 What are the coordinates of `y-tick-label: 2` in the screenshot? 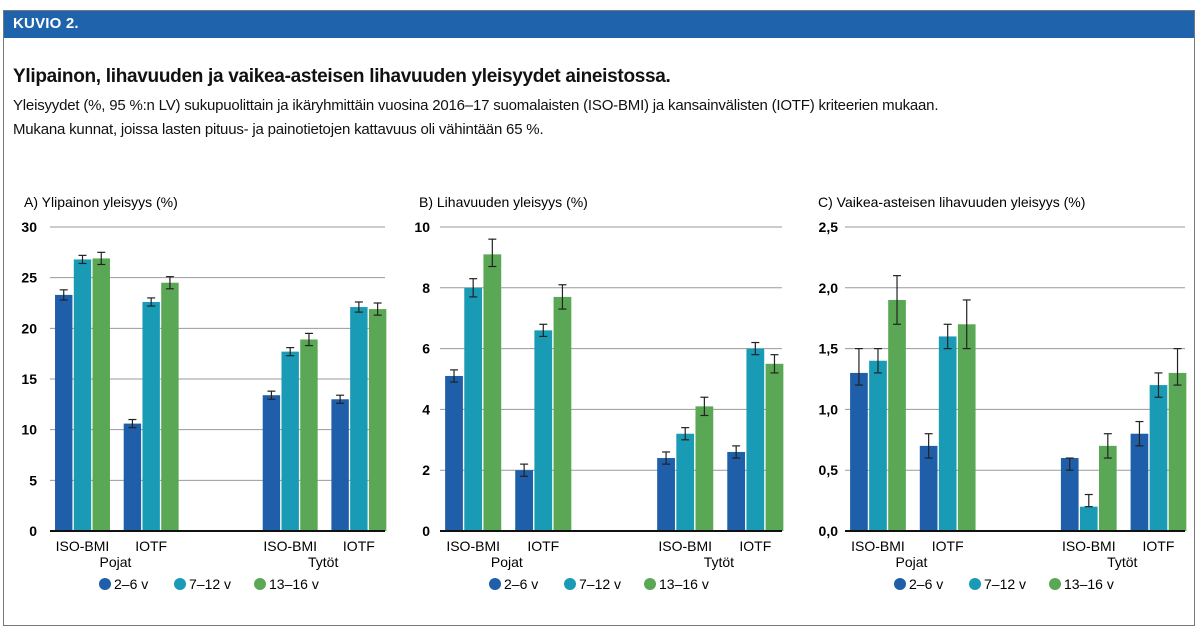 It's located at (426, 470).